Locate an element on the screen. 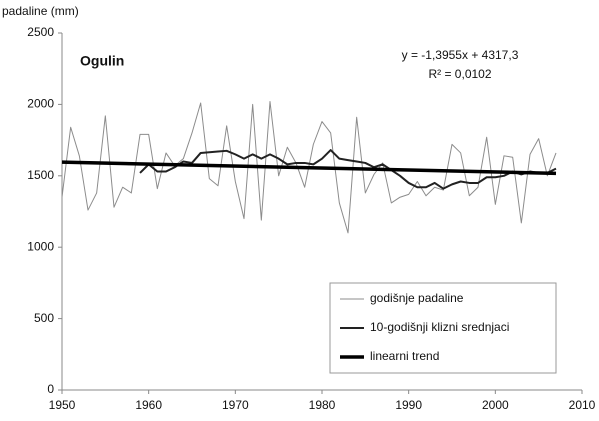 This screenshot has width=599, height=421. y-tick-label: 1000 is located at coordinates (40, 246).